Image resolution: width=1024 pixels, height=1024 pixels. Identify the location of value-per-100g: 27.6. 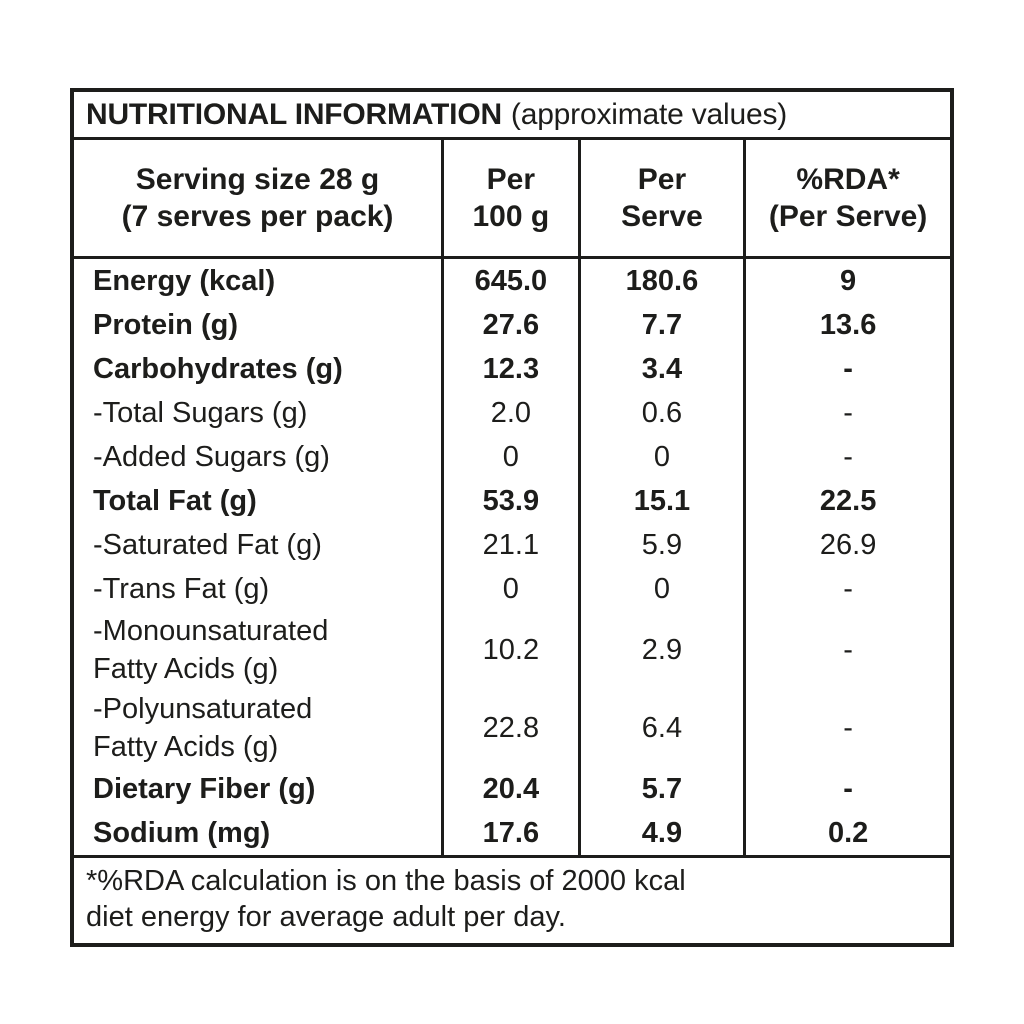
(509, 325).